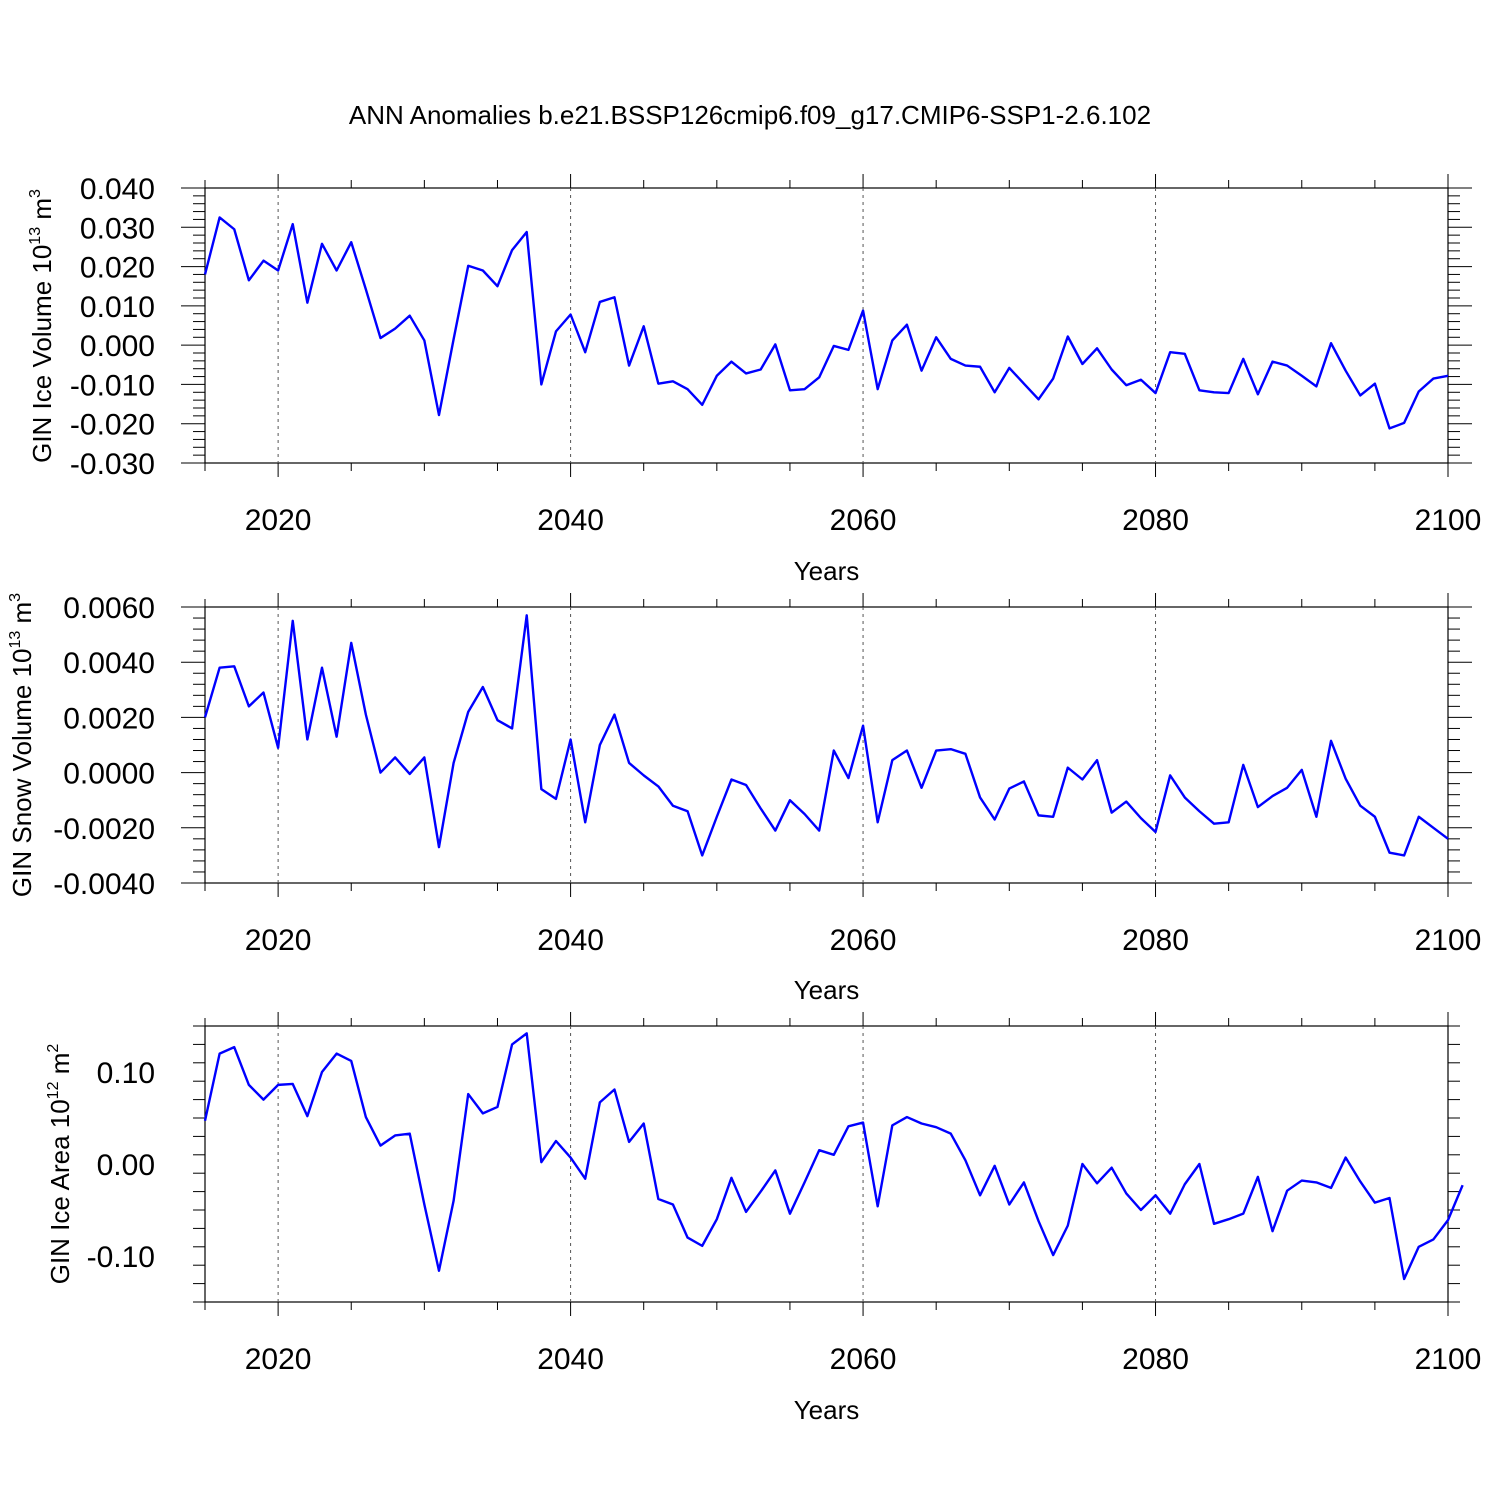 This screenshot has height=1500, width=1500. What do you see at coordinates (104, 829) in the screenshot?
I see `y-tick-label: -0.0020` at bounding box center [104, 829].